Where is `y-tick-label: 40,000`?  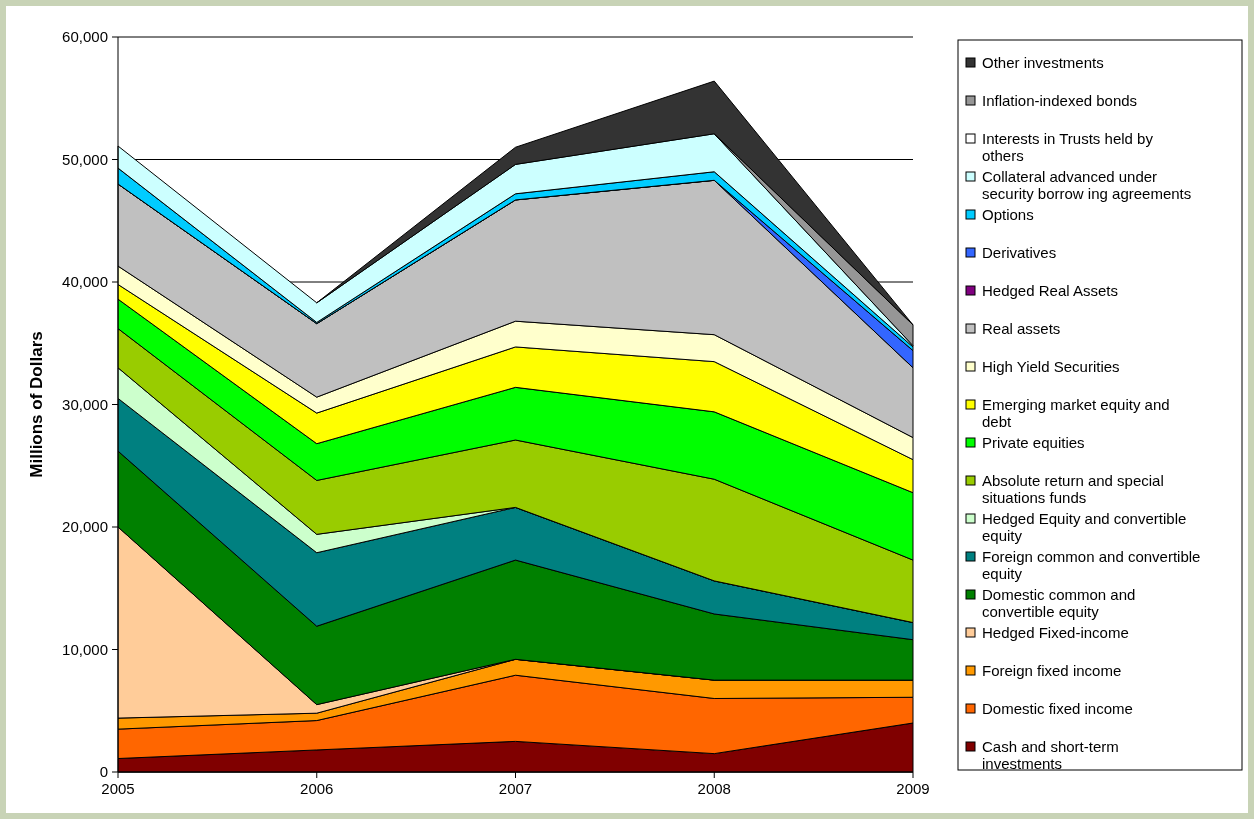 y-tick-label: 40,000 is located at coordinates (85, 281).